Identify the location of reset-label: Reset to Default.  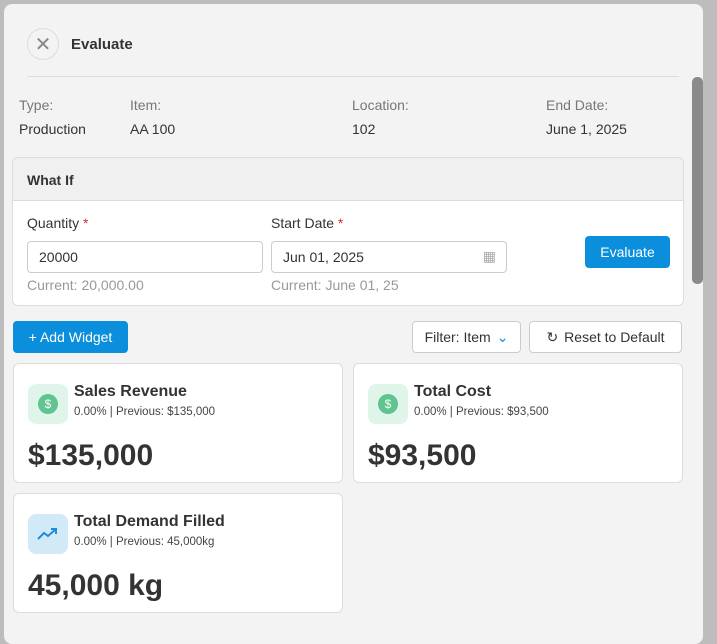
(614, 337).